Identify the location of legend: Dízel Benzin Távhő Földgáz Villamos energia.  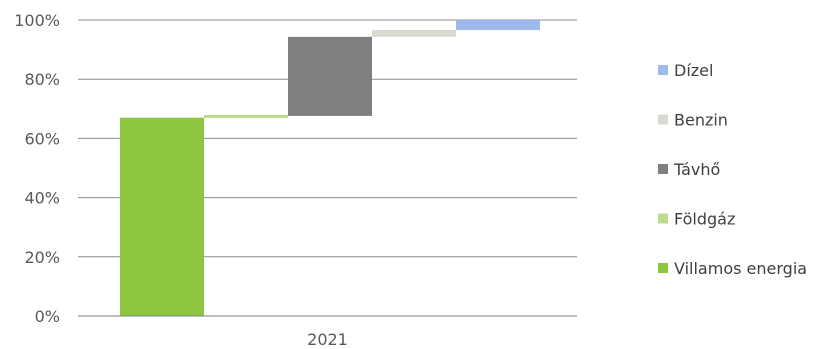
(732, 169).